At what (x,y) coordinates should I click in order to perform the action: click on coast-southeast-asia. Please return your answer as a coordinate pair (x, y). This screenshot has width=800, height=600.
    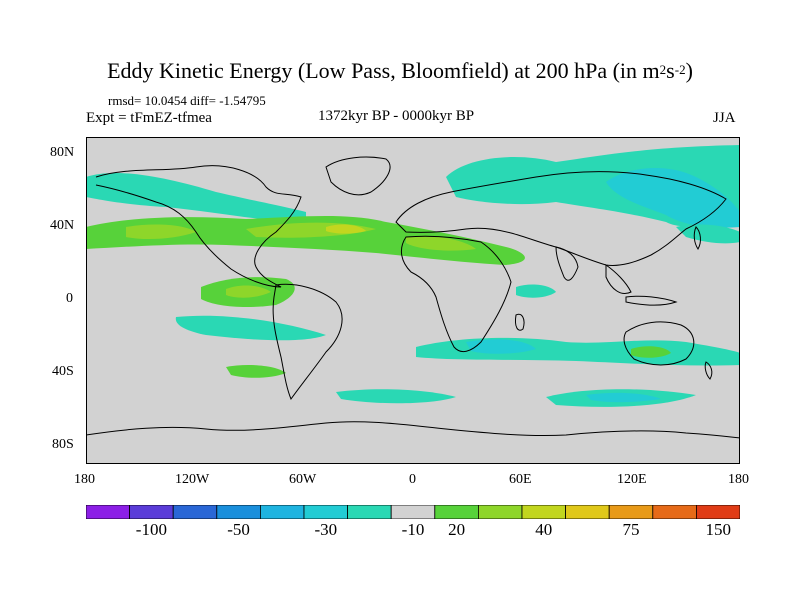
    Looking at the image, I should click on (618, 279).